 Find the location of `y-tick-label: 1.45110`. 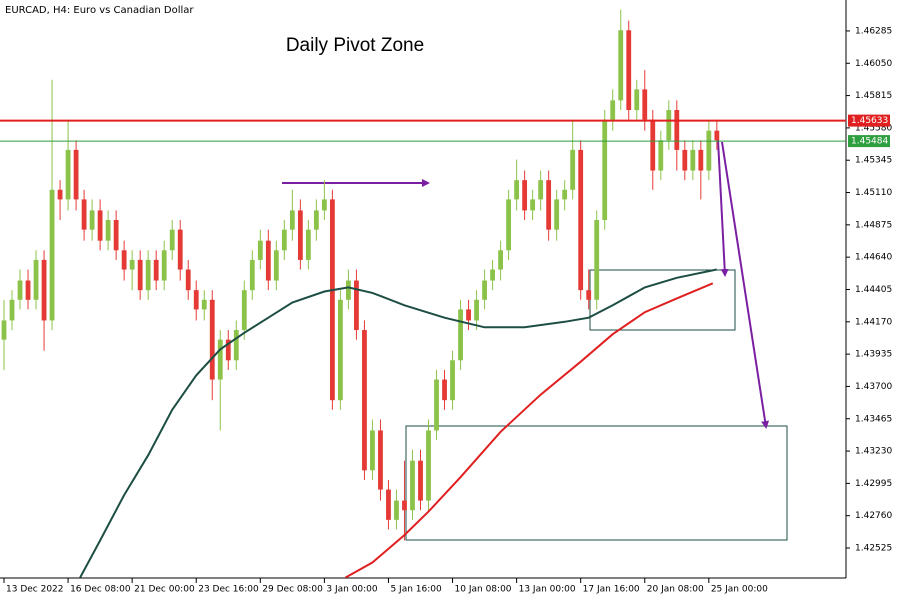

y-tick-label: 1.45110 is located at coordinates (873, 193).